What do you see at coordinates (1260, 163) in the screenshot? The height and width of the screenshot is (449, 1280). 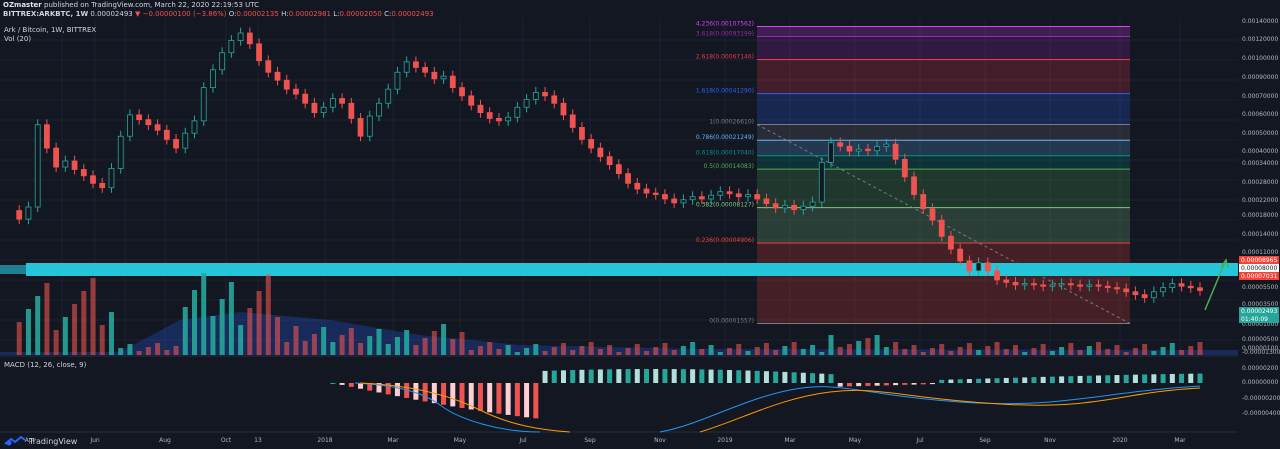 I see `price-axis-tick: 0.00034000` at bounding box center [1260, 163].